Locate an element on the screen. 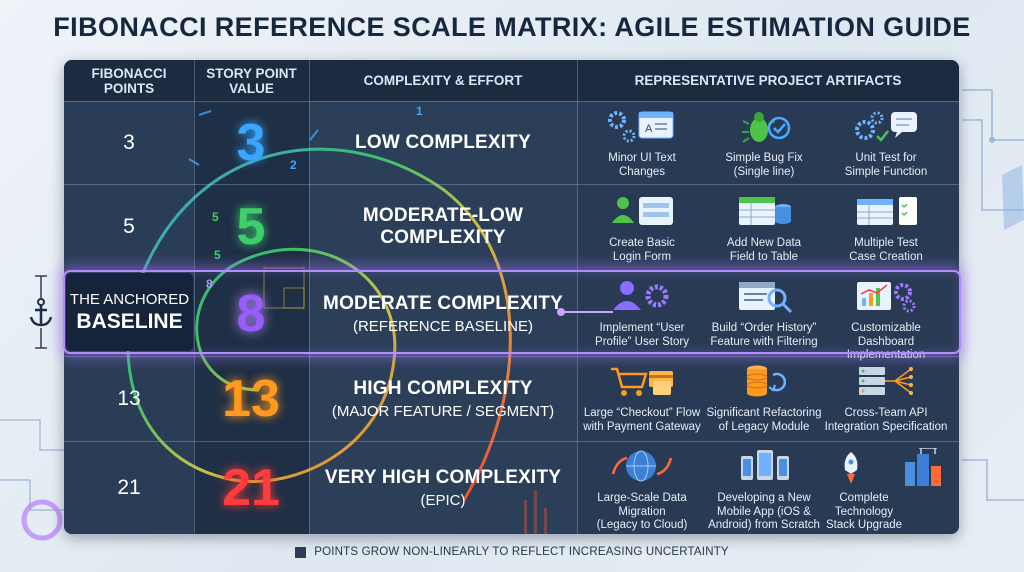 The image size is (1024, 572). complexity-cell: MODERATE COMPLEXITY (REFERENCE BASELINE) is located at coordinates (443, 314).